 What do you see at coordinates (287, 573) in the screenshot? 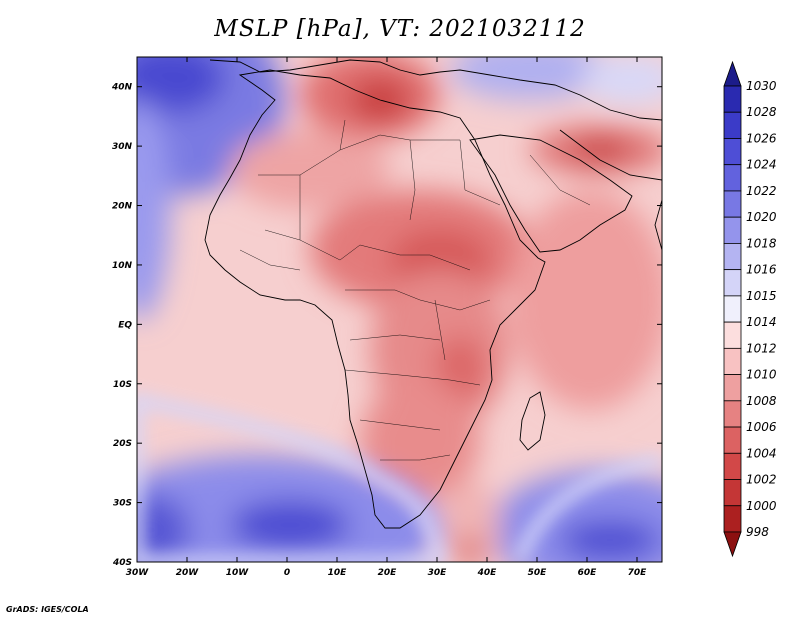
I see `lon-tick-label: 0` at bounding box center [287, 573].